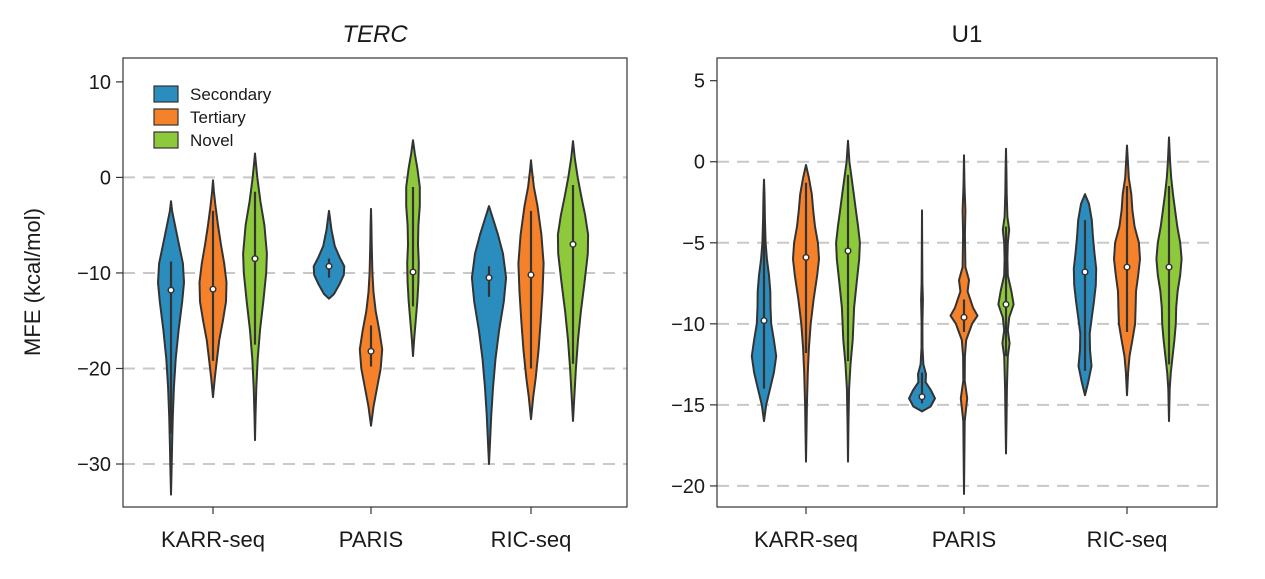  What do you see at coordinates (693, 244) in the screenshot?
I see `y-tick-label: −5` at bounding box center [693, 244].